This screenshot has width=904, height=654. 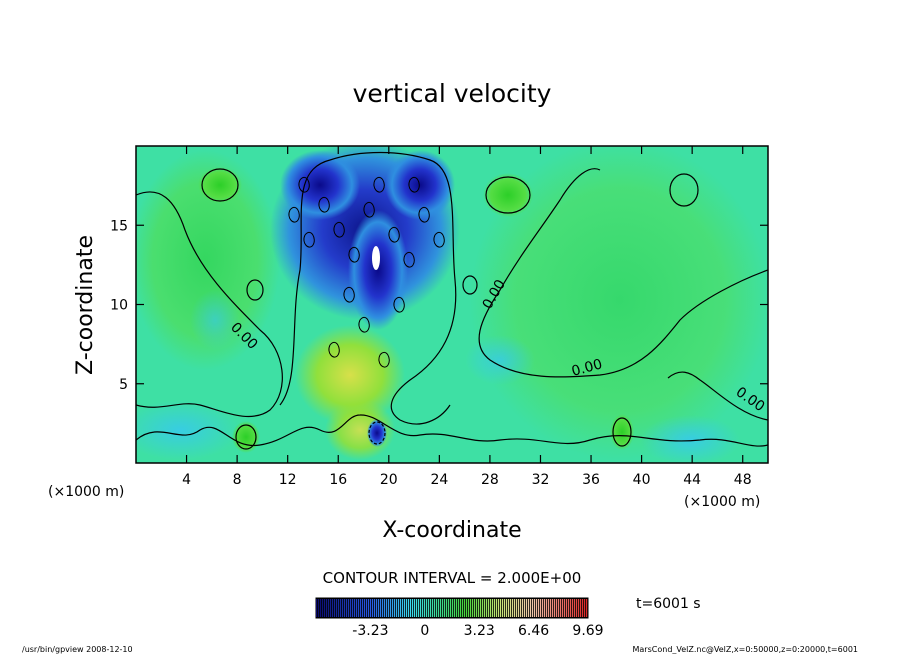 I want to click on contour-bottom-wiggle, so click(x=452, y=430).